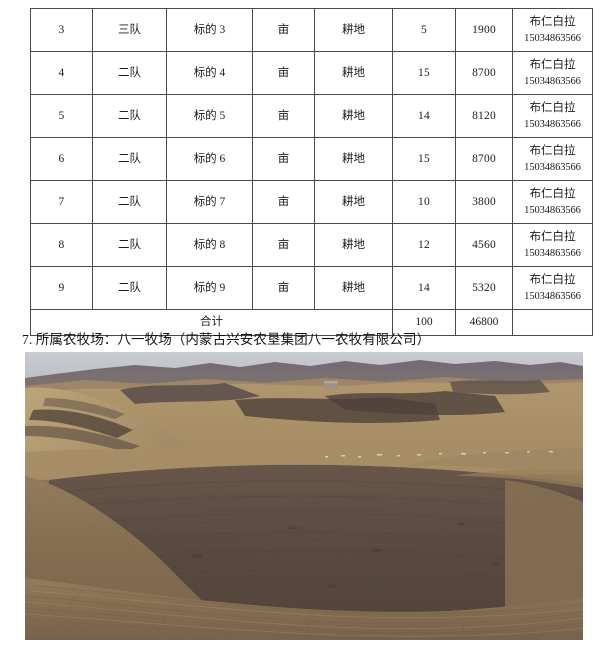 The width and height of the screenshot is (612, 660). I want to click on cell-area: 10, so click(424, 202).